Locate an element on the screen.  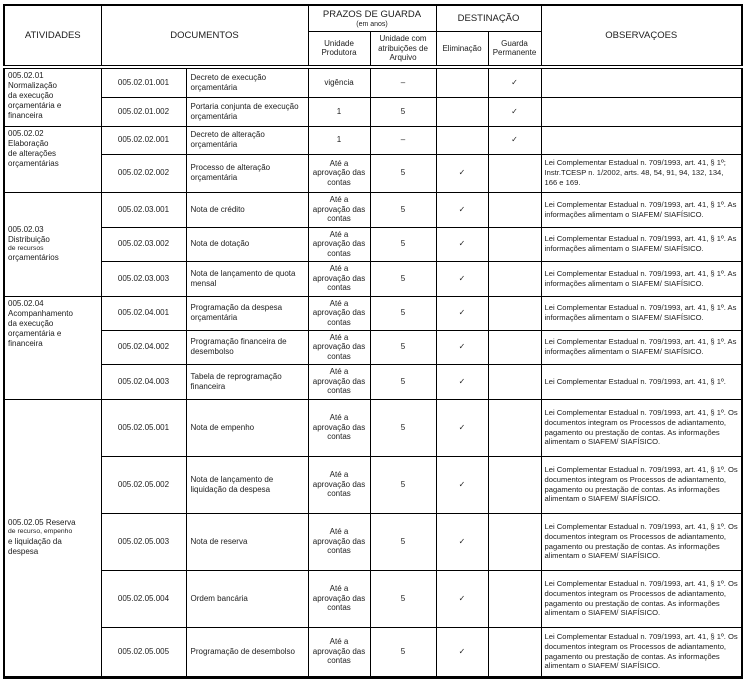
document-name-cell: Nota de empenho is located at coordinates (247, 427).